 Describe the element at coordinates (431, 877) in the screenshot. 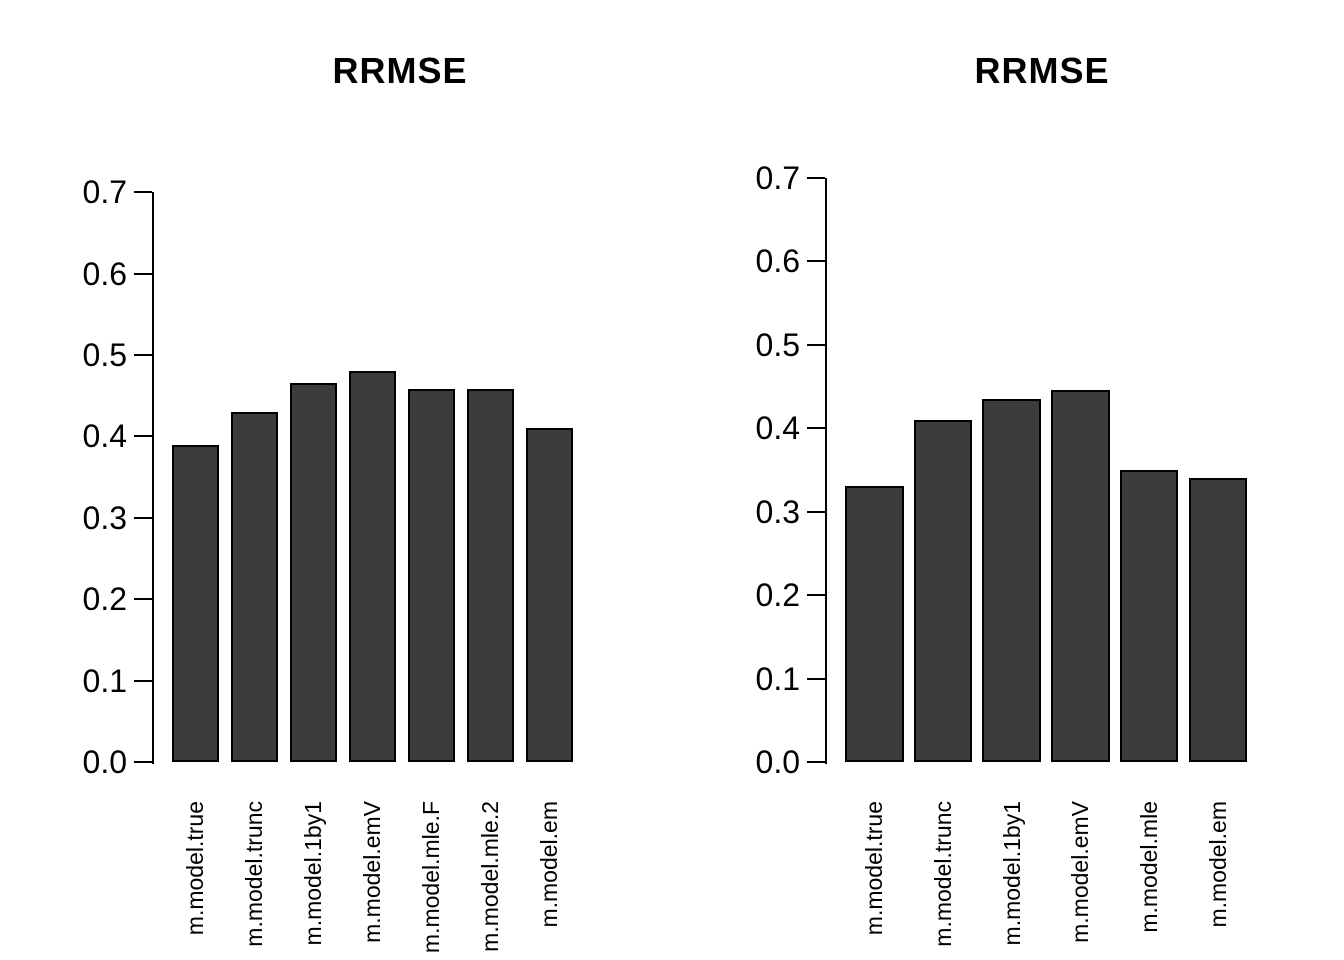

I see `x-tick-label-text: m.model.mle.F` at that location.